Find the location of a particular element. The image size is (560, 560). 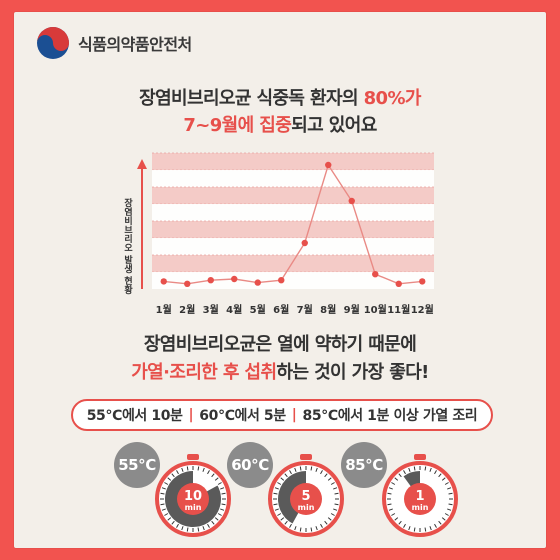

timer-center is located at coordinates (193, 499).